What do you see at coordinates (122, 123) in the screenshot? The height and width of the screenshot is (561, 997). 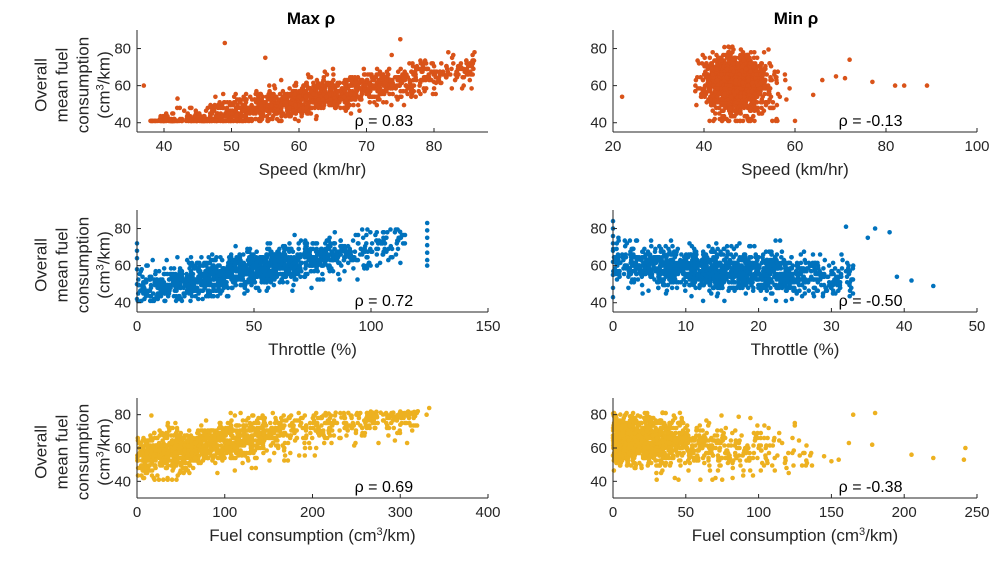 I see `y-tick-label: 40` at bounding box center [122, 123].